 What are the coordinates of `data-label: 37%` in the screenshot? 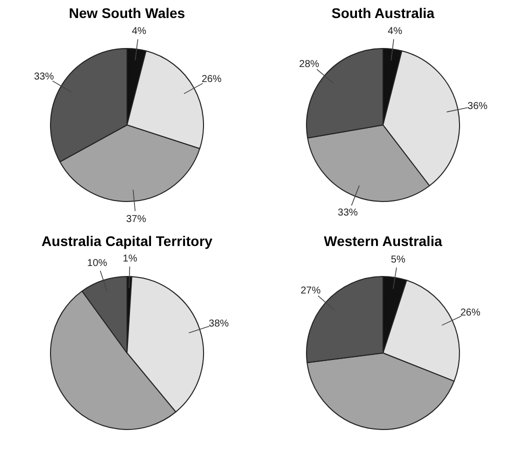 It's located at (136, 219).